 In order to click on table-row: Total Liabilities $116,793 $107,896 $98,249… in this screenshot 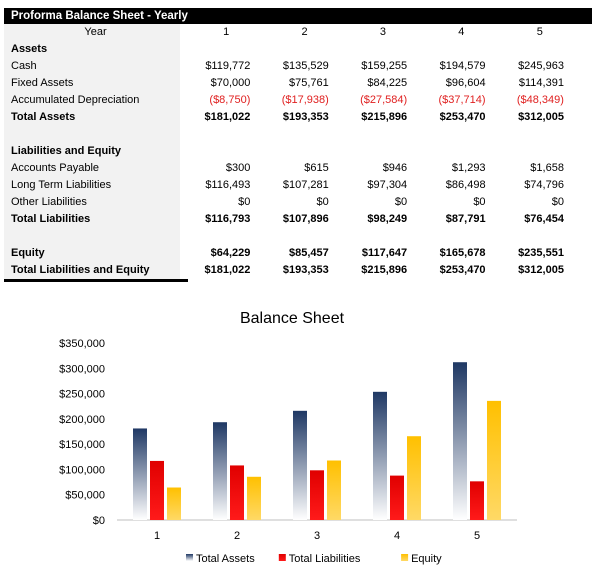, I will do `click(298, 219)`.